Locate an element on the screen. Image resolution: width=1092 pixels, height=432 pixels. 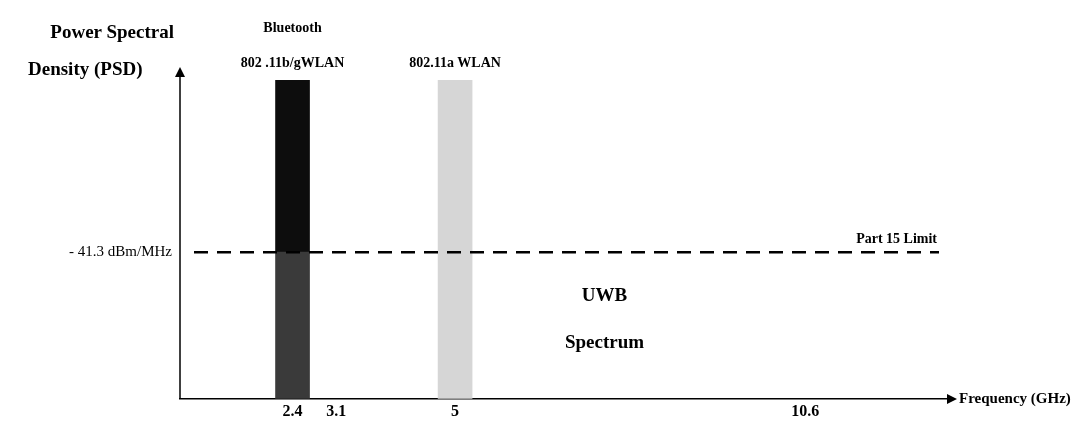
text: Frequency (GHz) is located at coordinates (1015, 398).